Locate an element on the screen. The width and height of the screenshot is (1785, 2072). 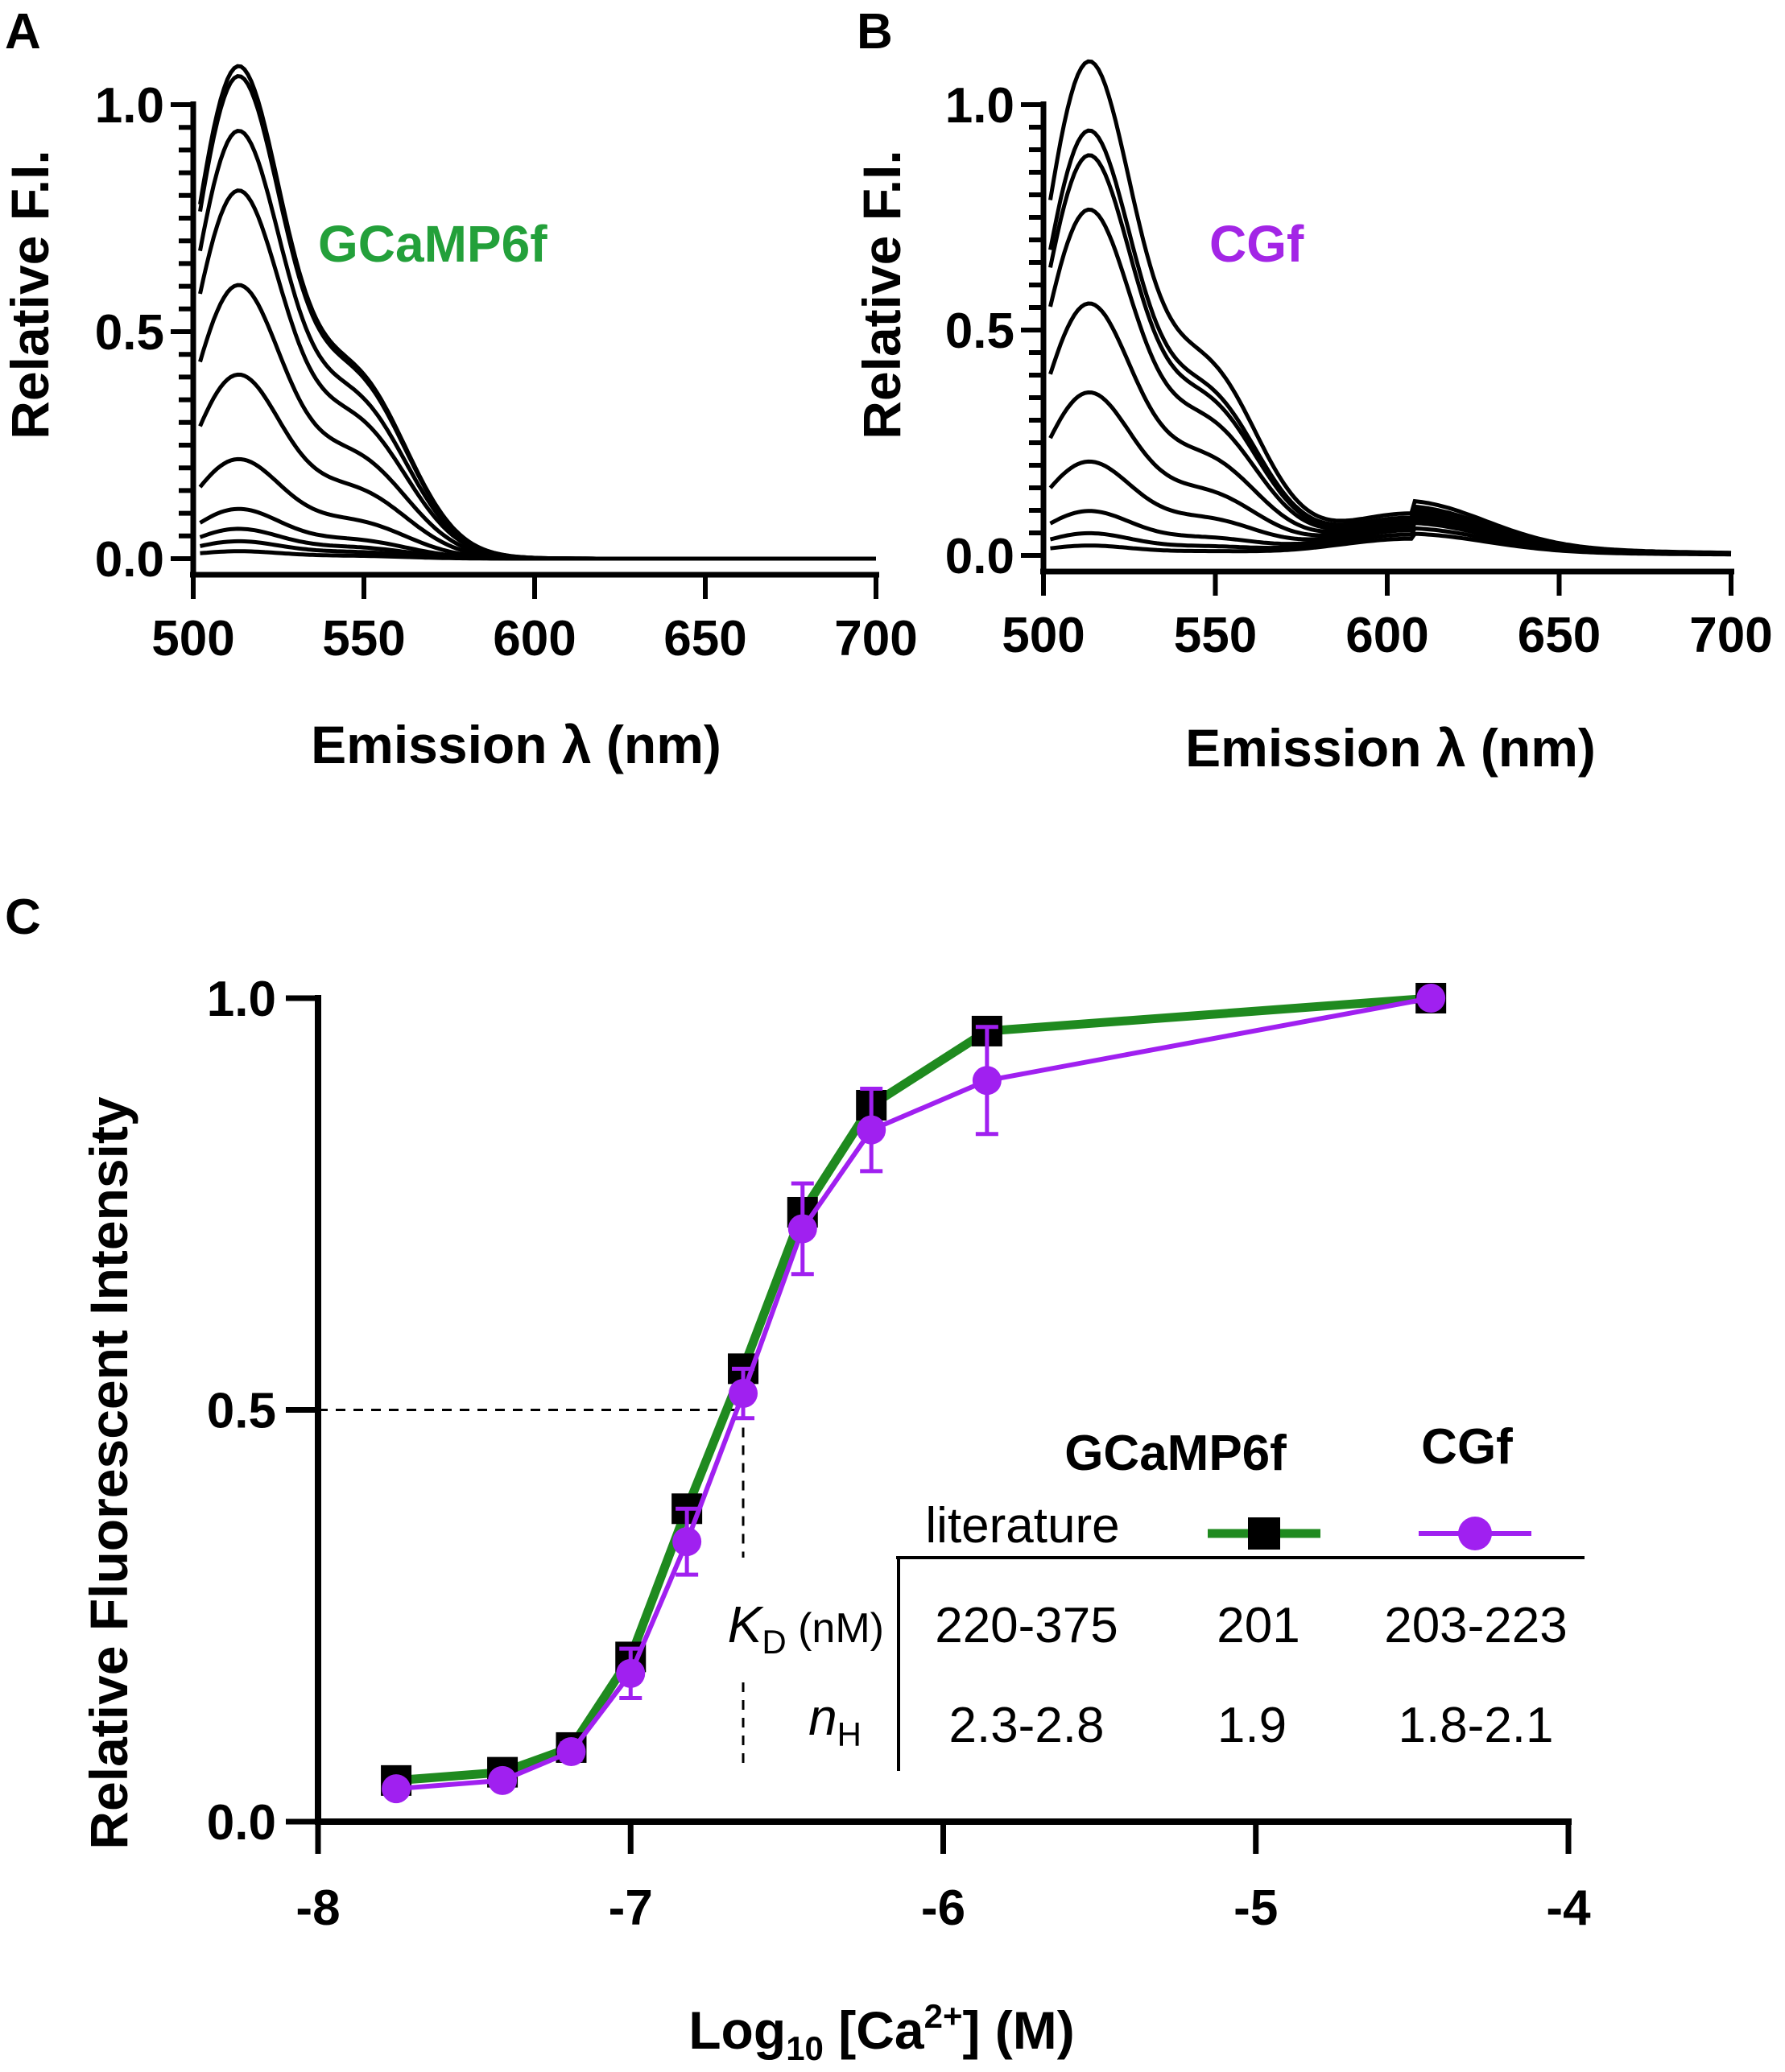
panel-a-curves is located at coordinates (537, 312).